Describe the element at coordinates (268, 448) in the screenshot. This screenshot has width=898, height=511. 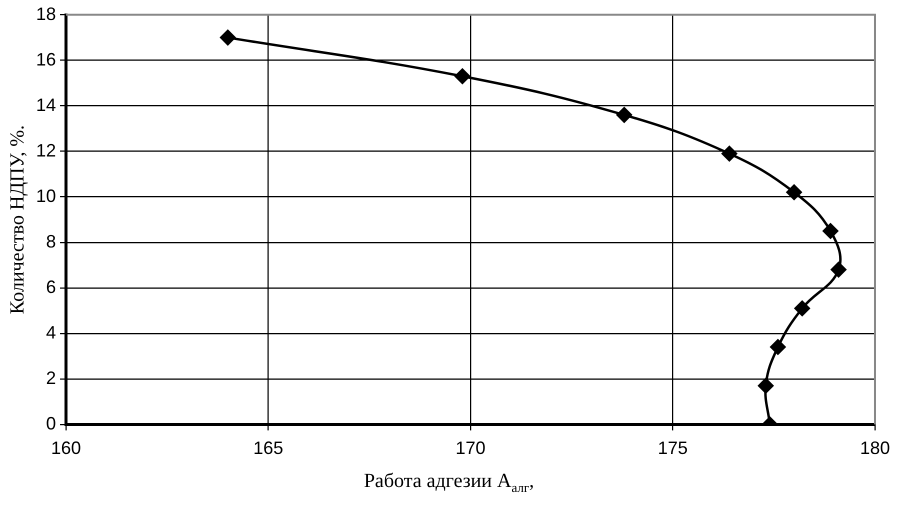
I see `x-tick-label: 165` at that location.